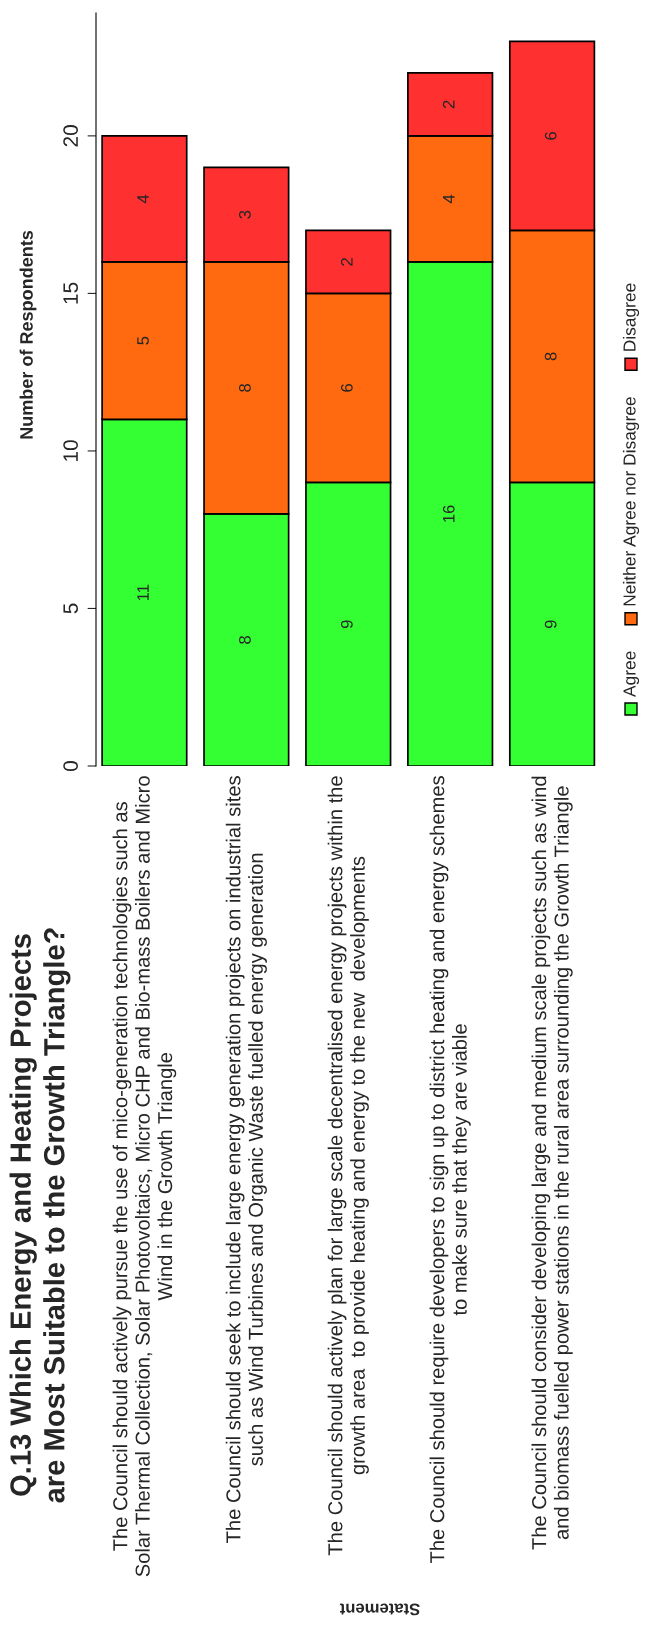 The width and height of the screenshot is (649, 1630). Describe the element at coordinates (40, 1215) in the screenshot. I see `text: Q.13 Which Energy and Heating Projects are Most Suitable to the Growth Triangle?` at that location.